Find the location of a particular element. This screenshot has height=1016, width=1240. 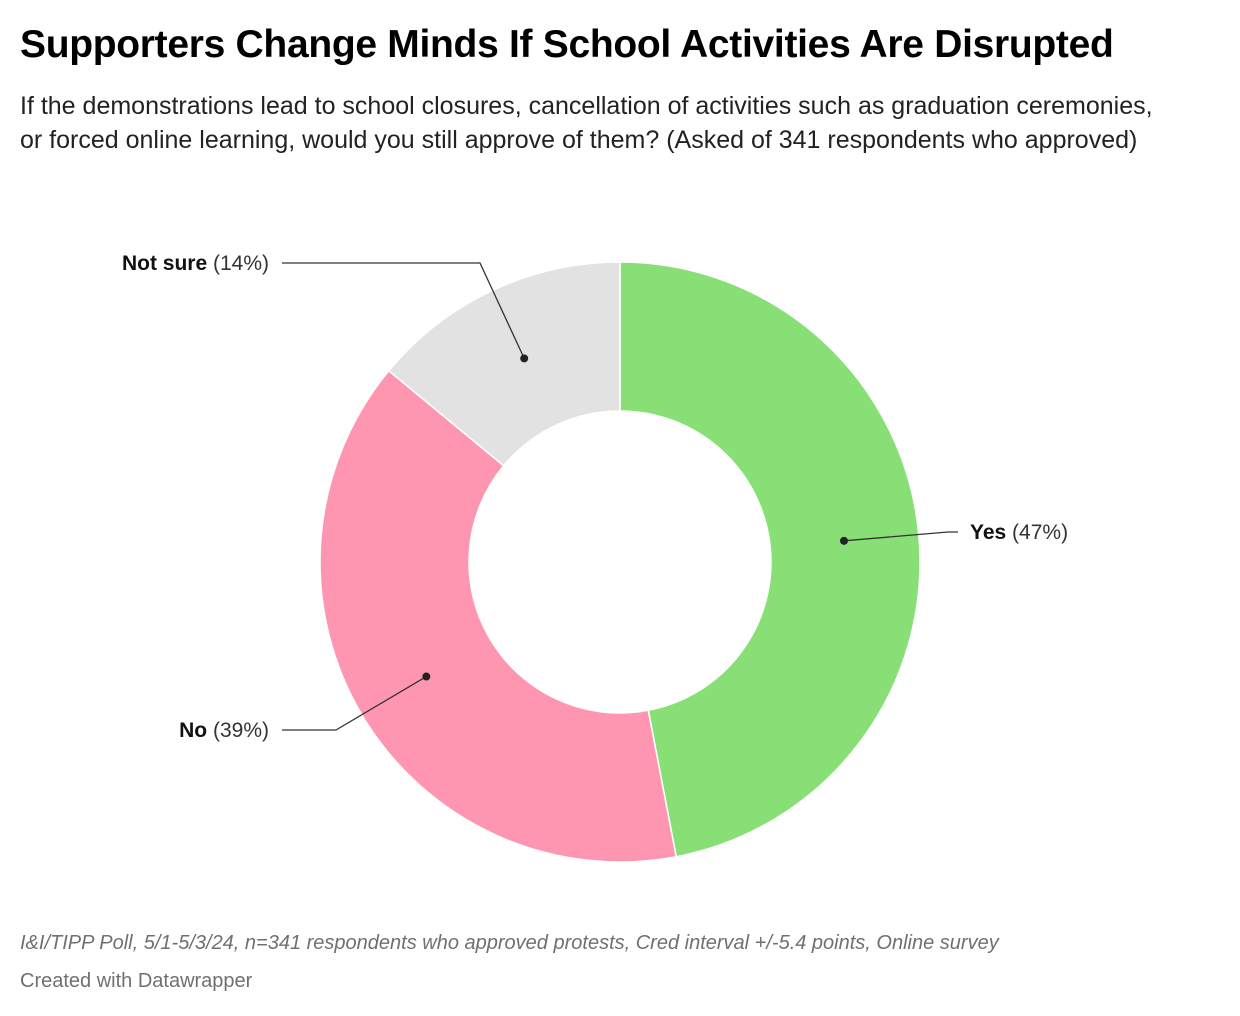

leader-dot-no is located at coordinates (426, 676).